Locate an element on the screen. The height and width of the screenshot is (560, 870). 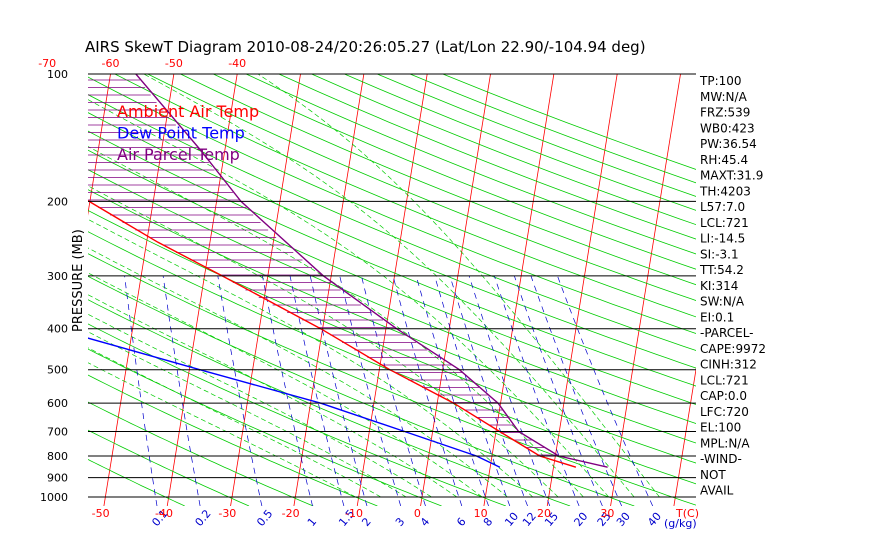
mixing-ratio-tick-label: 0.2 is located at coordinates (202, 518).